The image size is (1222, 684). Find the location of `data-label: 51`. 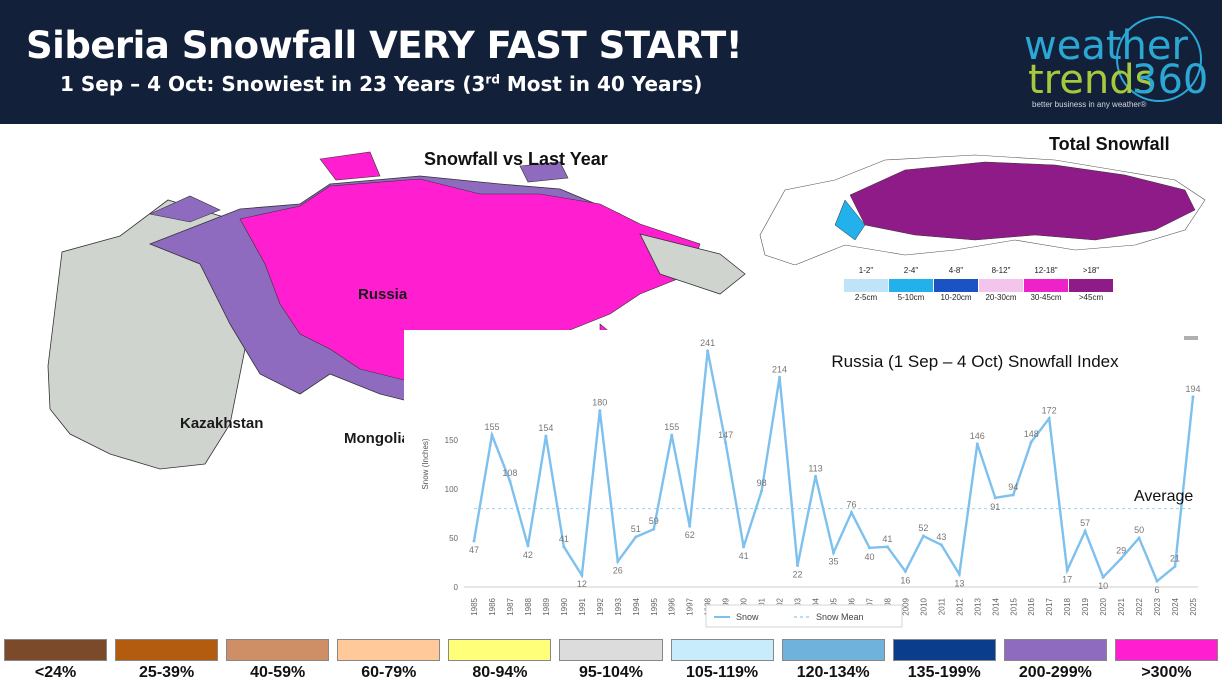

data-label: 51 is located at coordinates (636, 529).